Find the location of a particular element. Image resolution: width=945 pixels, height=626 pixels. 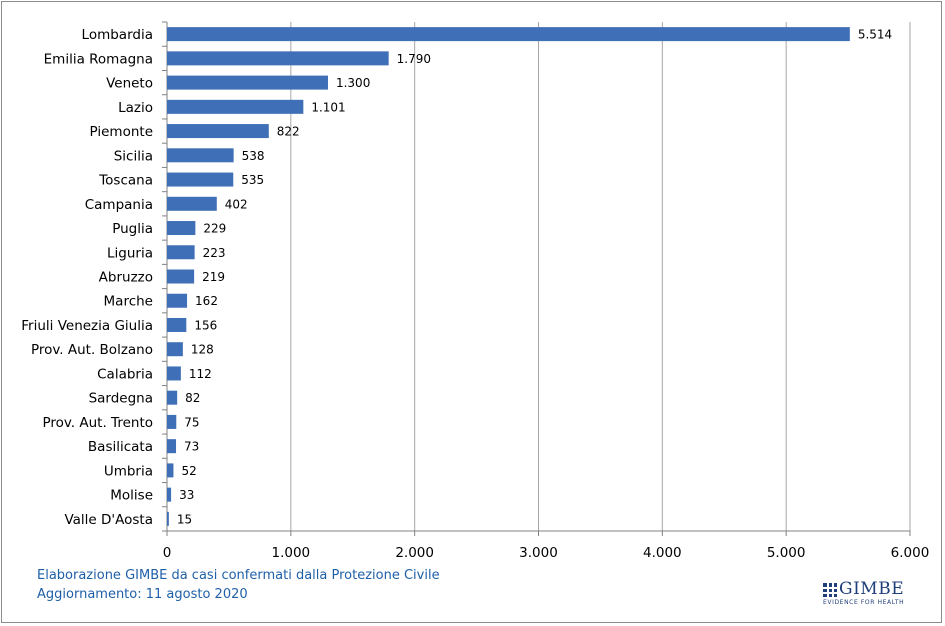

data-label: 82 is located at coordinates (192, 398).